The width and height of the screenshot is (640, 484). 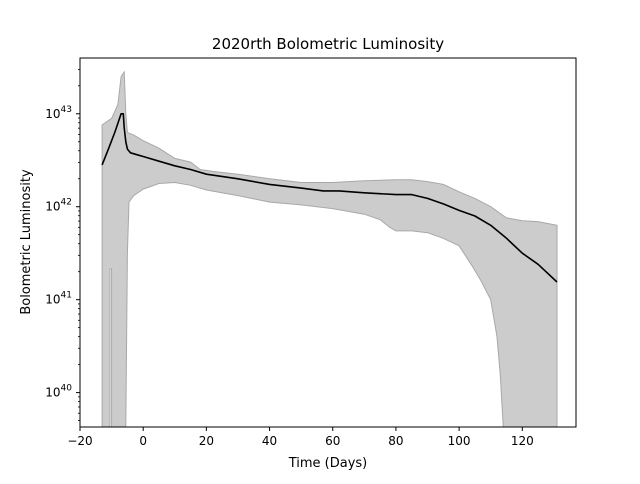 I want to click on x-tick-label: 80, so click(x=395, y=441).